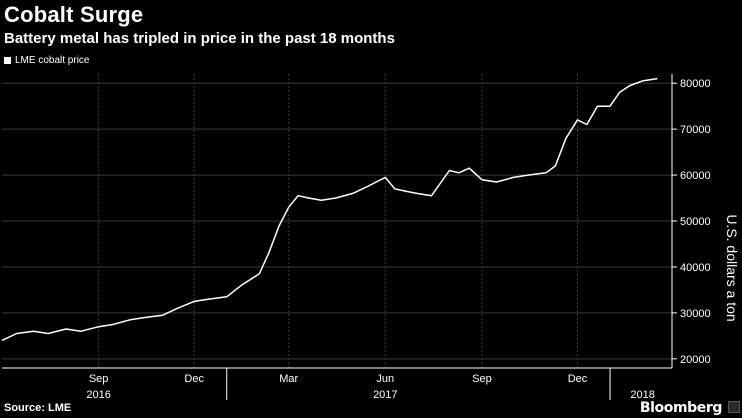  Describe the element at coordinates (74, 14) in the screenshot. I see `chart-title: Cobalt Surge` at that location.